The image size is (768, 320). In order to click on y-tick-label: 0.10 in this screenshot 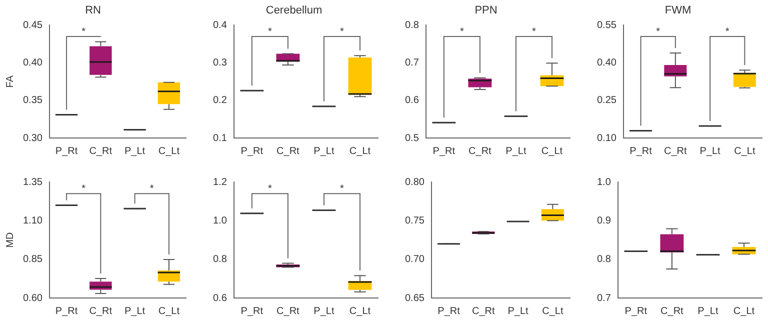, I will do `click(606, 138)`.